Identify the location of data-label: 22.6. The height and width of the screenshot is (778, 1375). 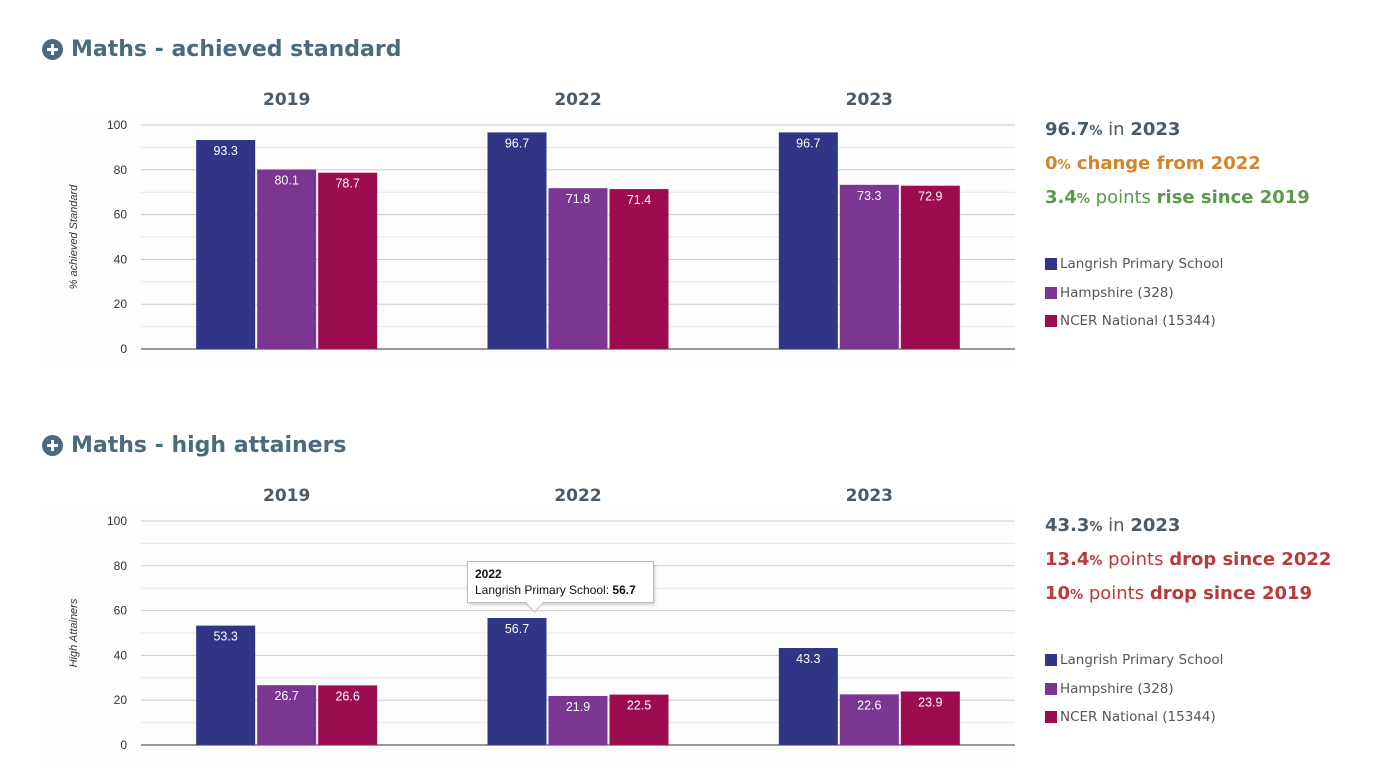
(869, 705).